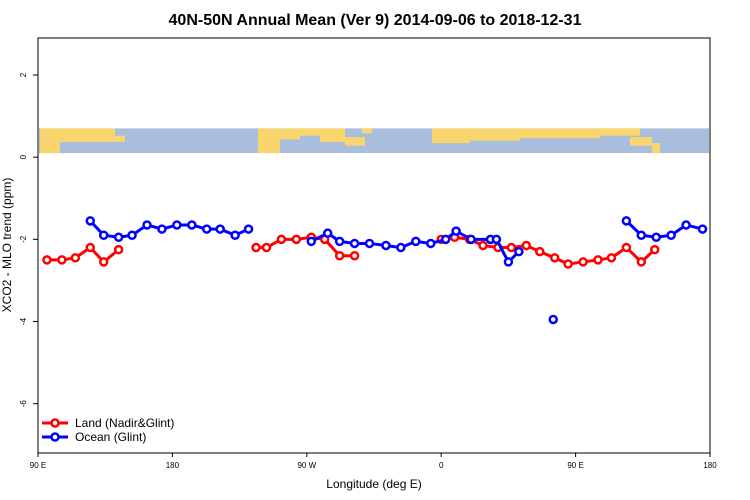 The width and height of the screenshot is (750, 500). What do you see at coordinates (351, 250) in the screenshot?
I see `series-land` at bounding box center [351, 250].